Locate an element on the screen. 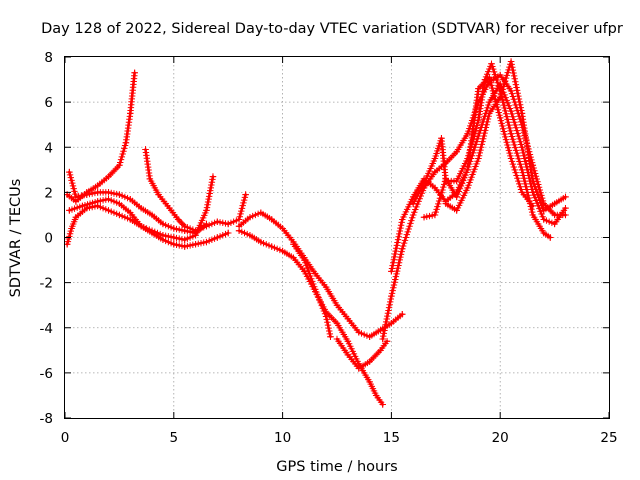 The height and width of the screenshot is (480, 640). y-tick-label: -8 is located at coordinates (46, 419).